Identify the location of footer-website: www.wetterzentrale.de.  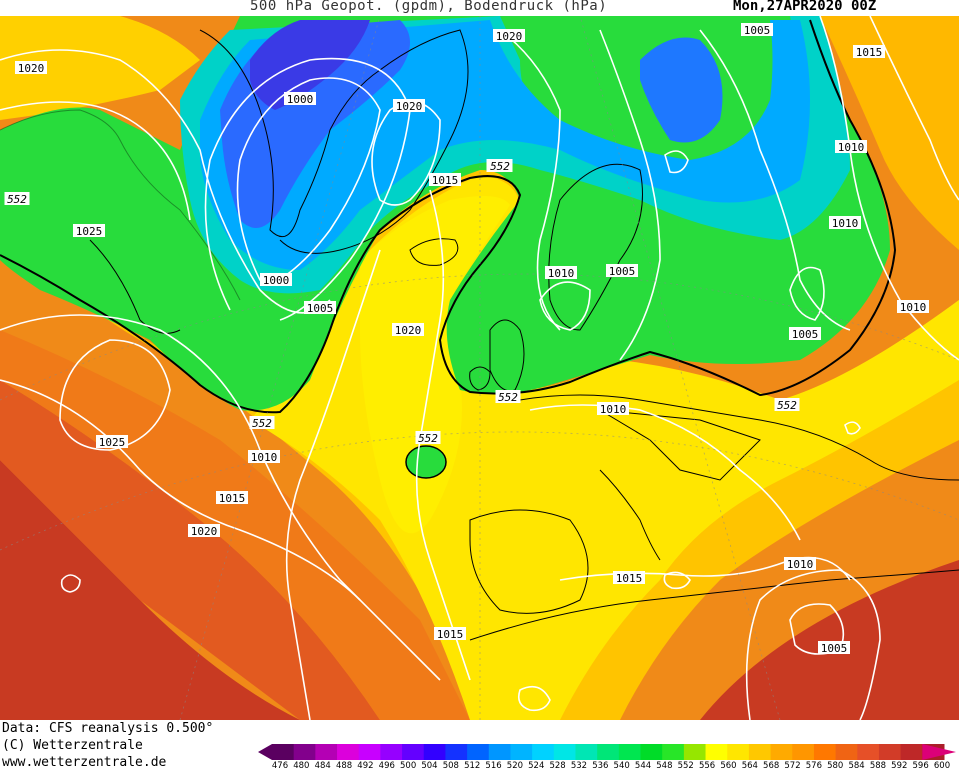
(84, 762).